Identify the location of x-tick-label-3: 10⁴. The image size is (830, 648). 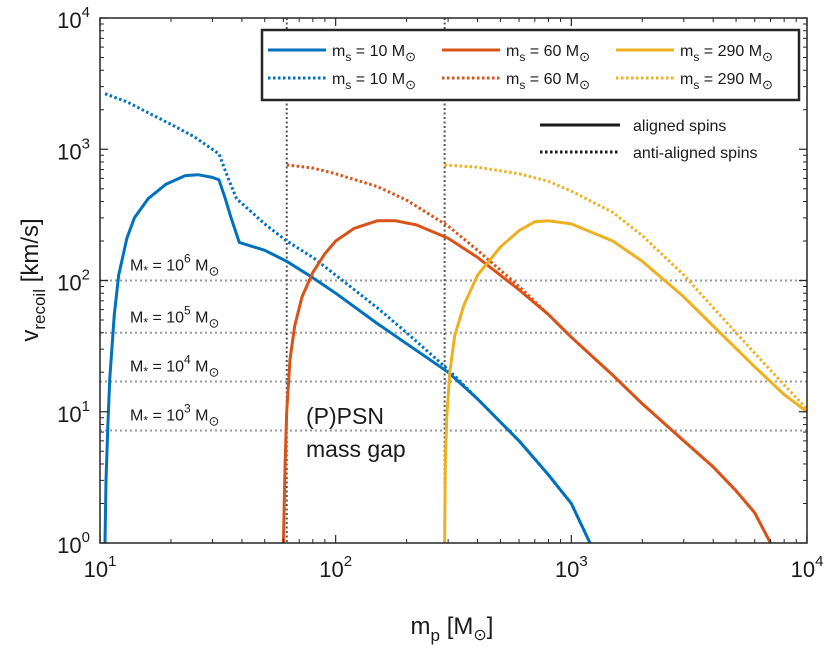
(807, 567).